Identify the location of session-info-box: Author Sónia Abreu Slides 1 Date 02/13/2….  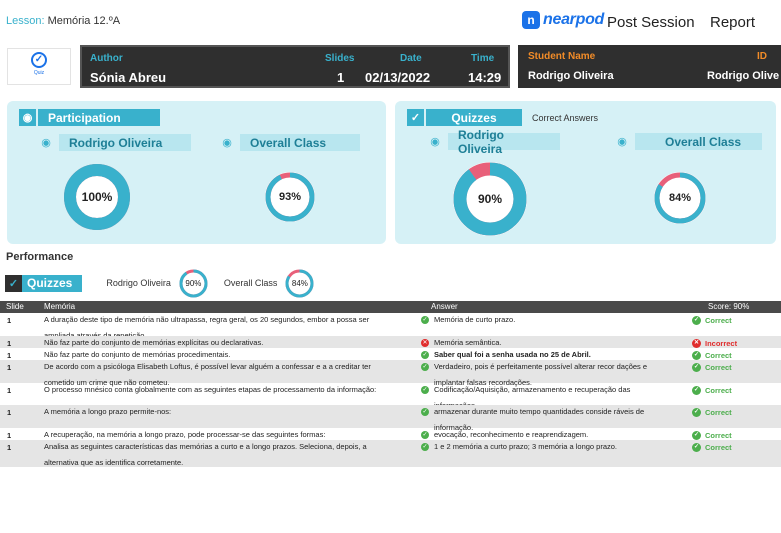
(295, 66).